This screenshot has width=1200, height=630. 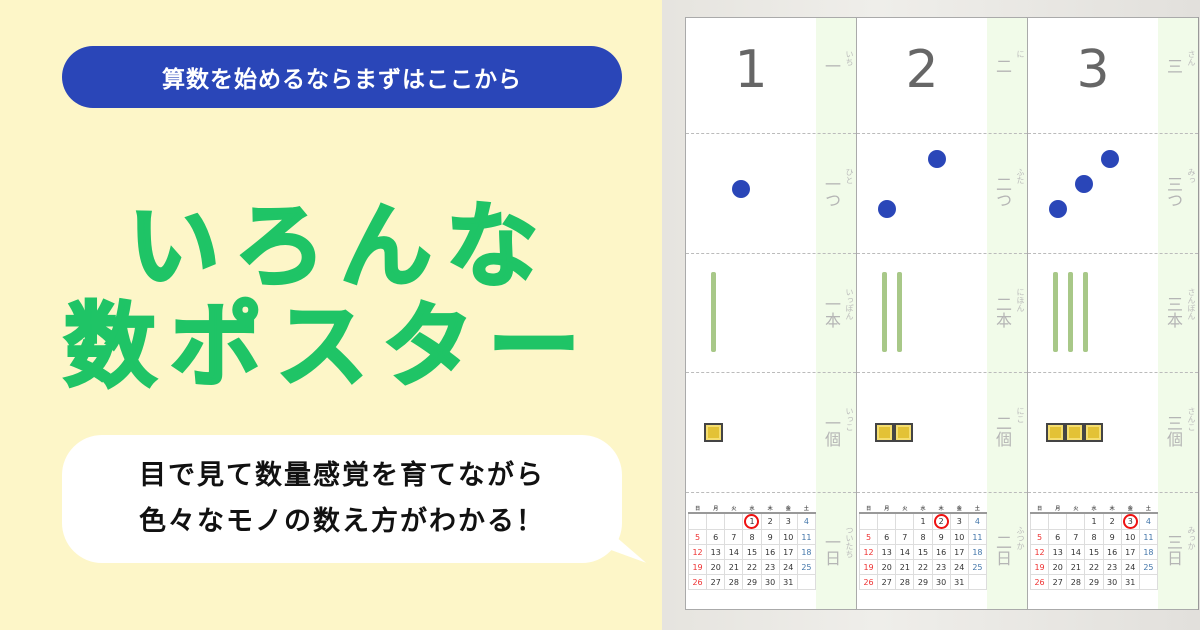 What do you see at coordinates (1020, 415) in the screenshot?
I see `furigana-label: にこ` at bounding box center [1020, 415].